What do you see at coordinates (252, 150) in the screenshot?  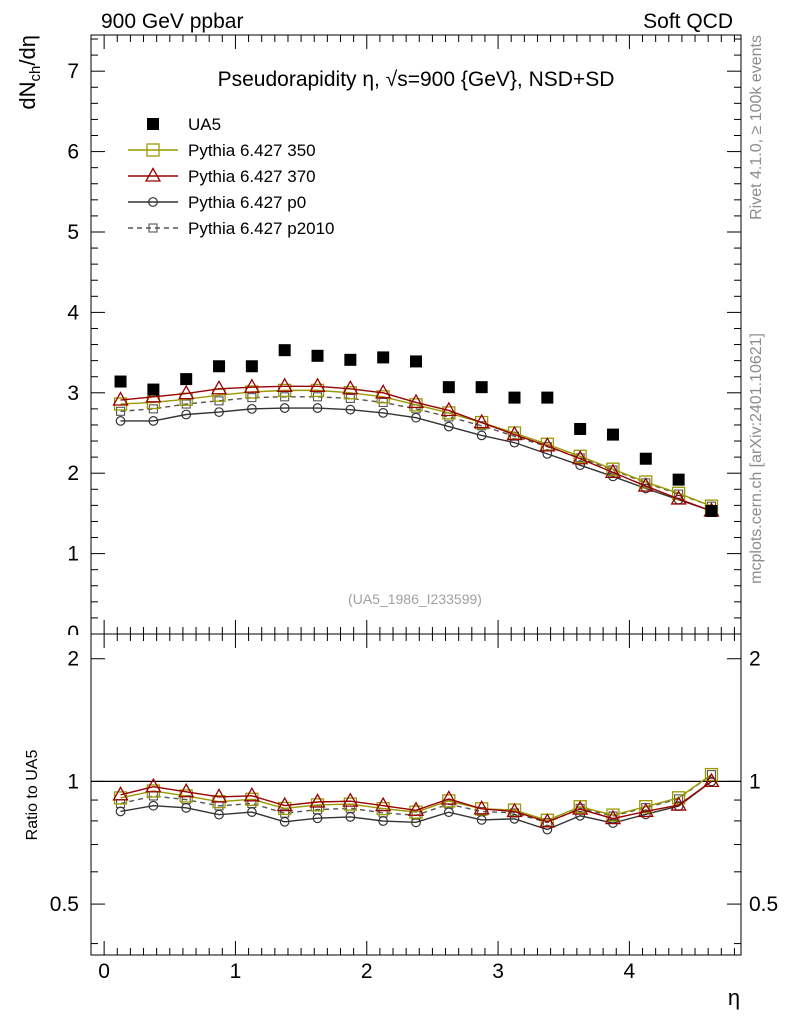 I see `legend-label: Pythia 6.427 350` at bounding box center [252, 150].